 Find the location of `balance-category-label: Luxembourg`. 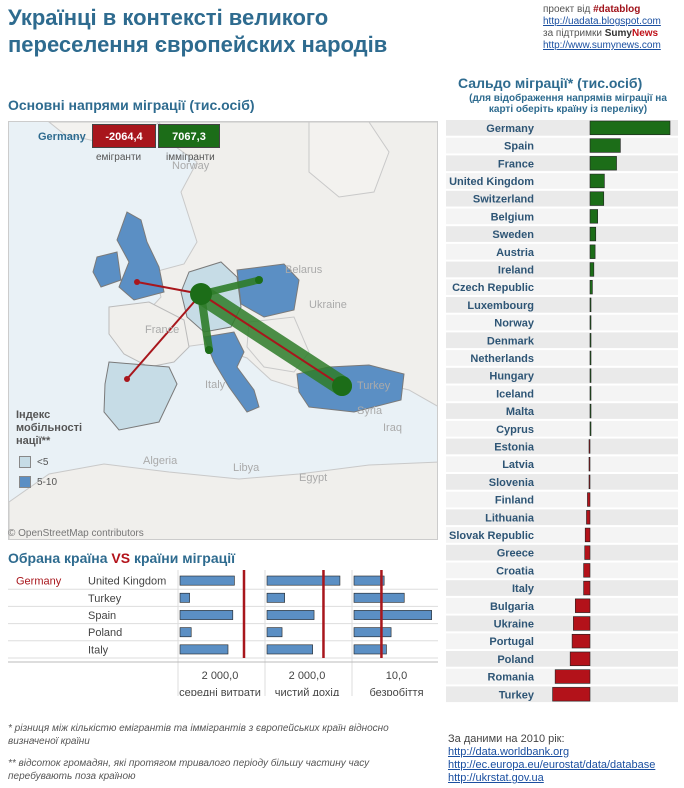

balance-category-label: Luxembourg is located at coordinates (500, 306).